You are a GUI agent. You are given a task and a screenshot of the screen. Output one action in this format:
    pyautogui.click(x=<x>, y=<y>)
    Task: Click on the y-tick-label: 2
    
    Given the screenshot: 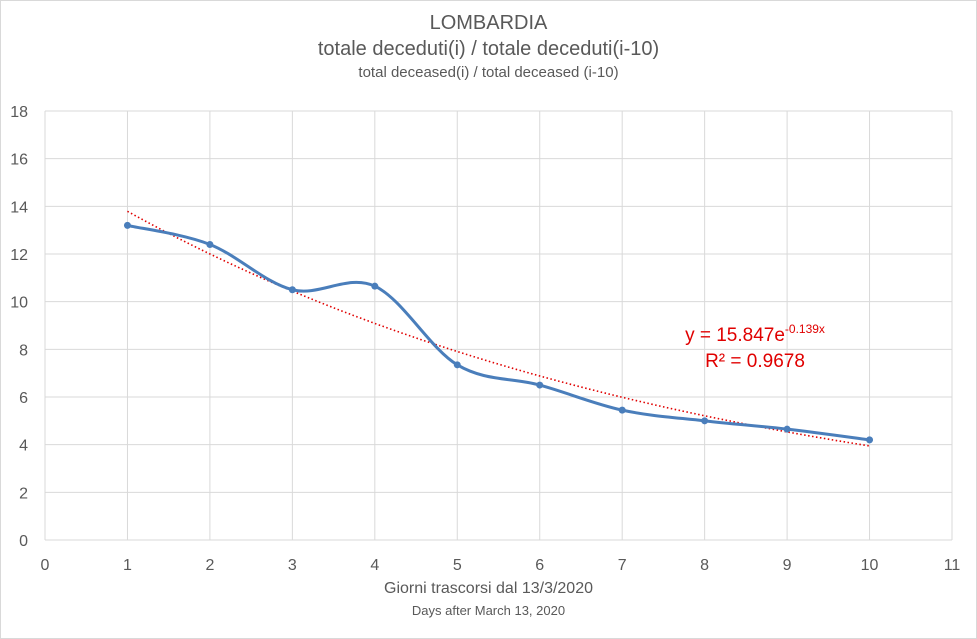 What is the action you would take?
    pyautogui.click(x=23, y=493)
    